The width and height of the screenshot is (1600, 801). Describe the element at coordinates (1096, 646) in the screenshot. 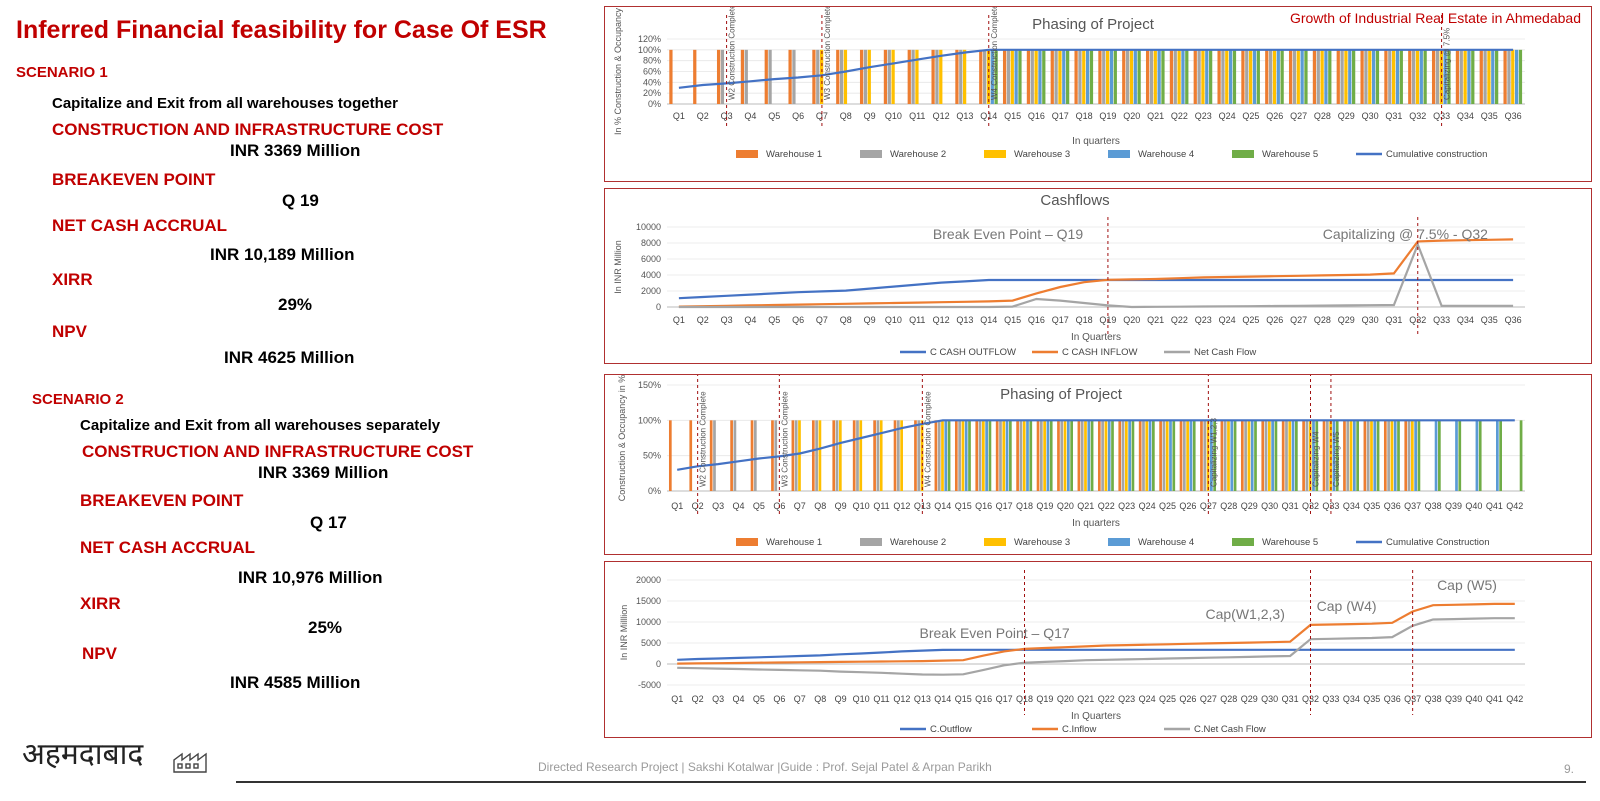

I see `line-c-net-cash-flow` at that location.